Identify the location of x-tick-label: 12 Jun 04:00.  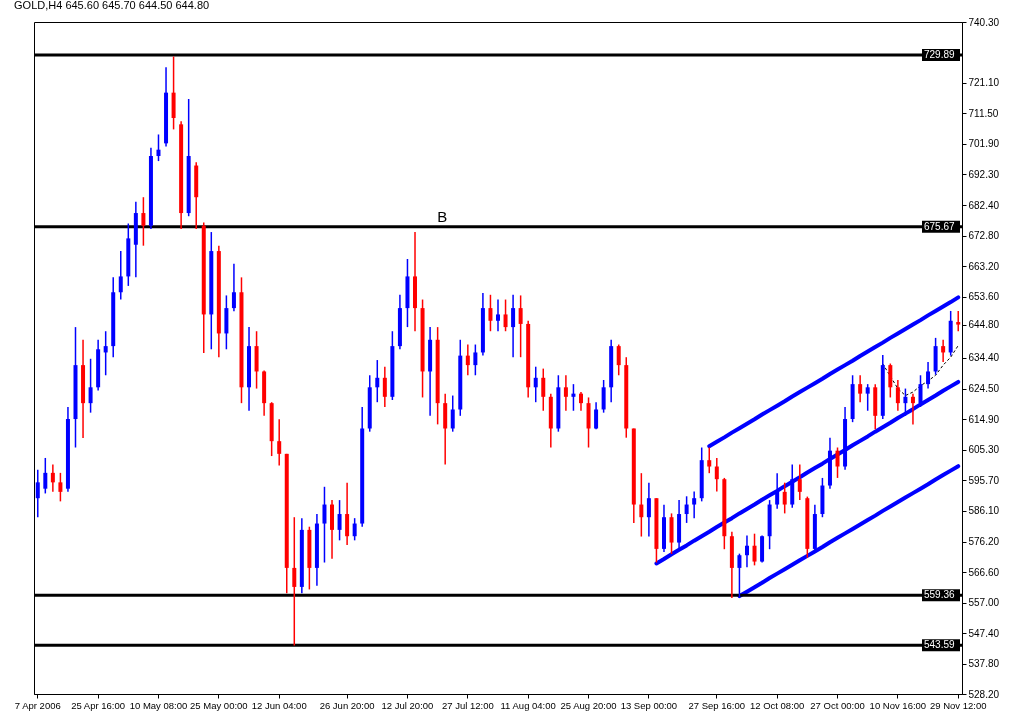
(279, 705).